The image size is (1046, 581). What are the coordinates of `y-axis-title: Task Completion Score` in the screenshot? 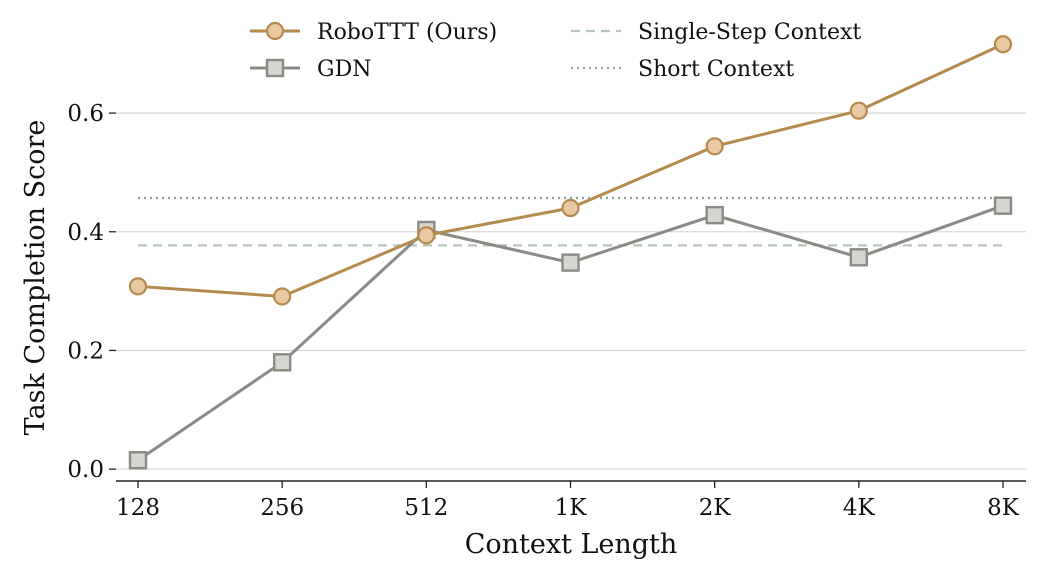 It's located at (35, 278).